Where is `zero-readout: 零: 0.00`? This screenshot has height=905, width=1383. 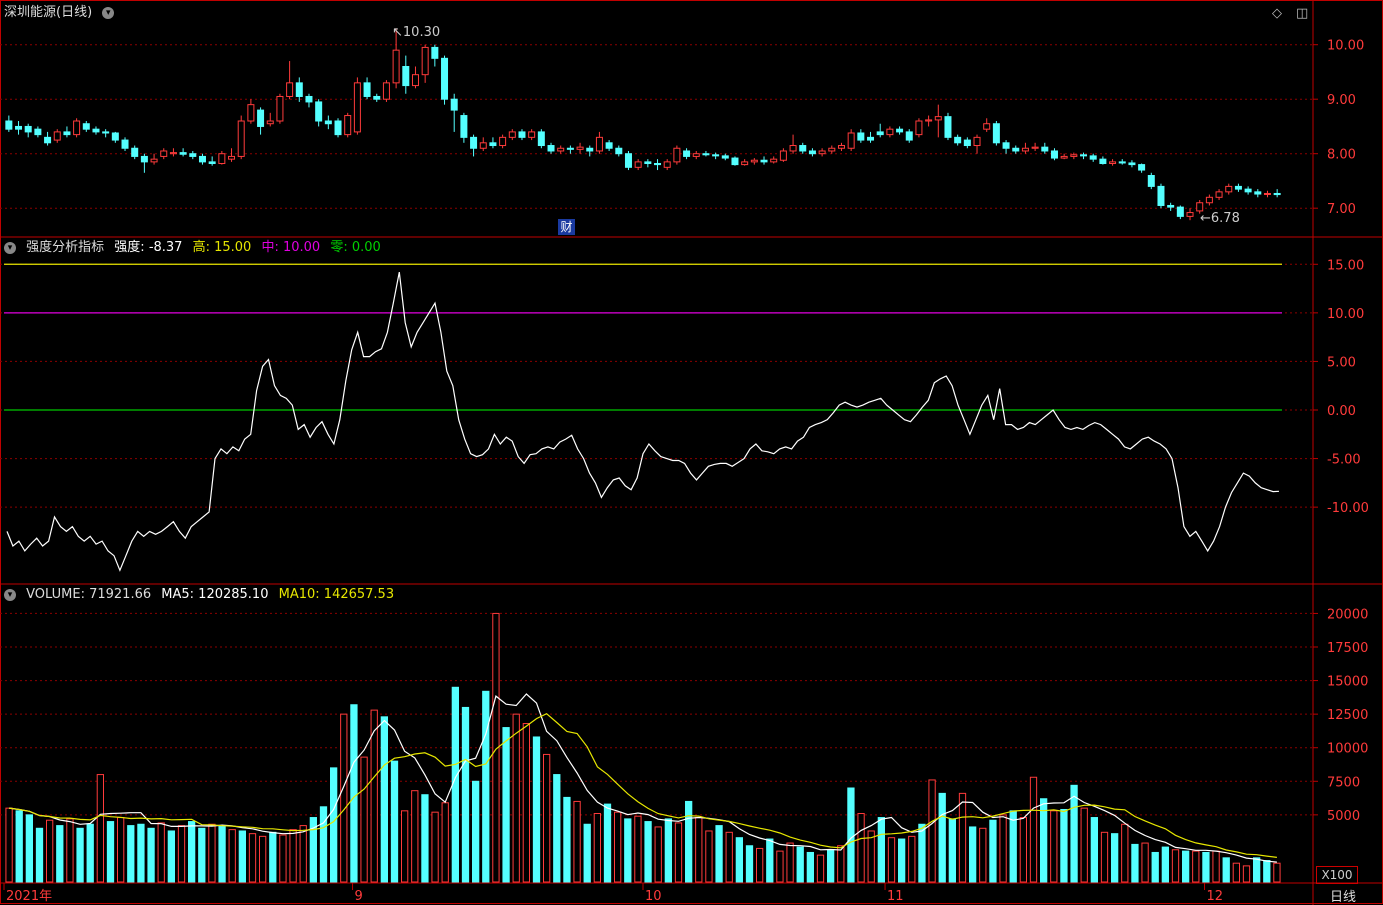
zero-readout: 零: 0.00 is located at coordinates (355, 247).